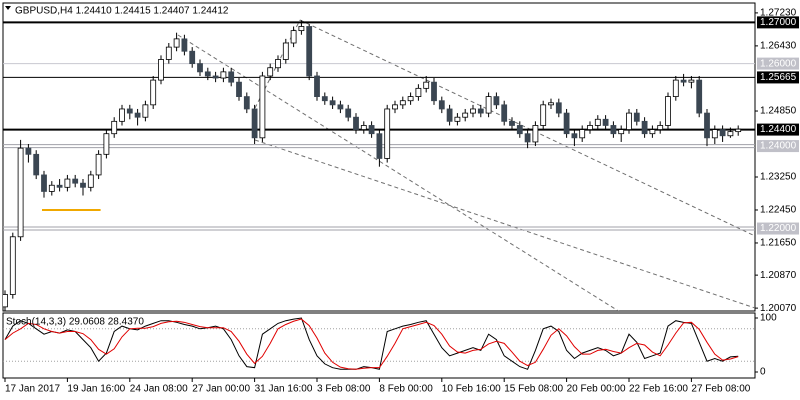 The height and width of the screenshot is (400, 800). What do you see at coordinates (720, 389) in the screenshot?
I see `x-tick-label: 27 Feb 08:00` at bounding box center [720, 389].